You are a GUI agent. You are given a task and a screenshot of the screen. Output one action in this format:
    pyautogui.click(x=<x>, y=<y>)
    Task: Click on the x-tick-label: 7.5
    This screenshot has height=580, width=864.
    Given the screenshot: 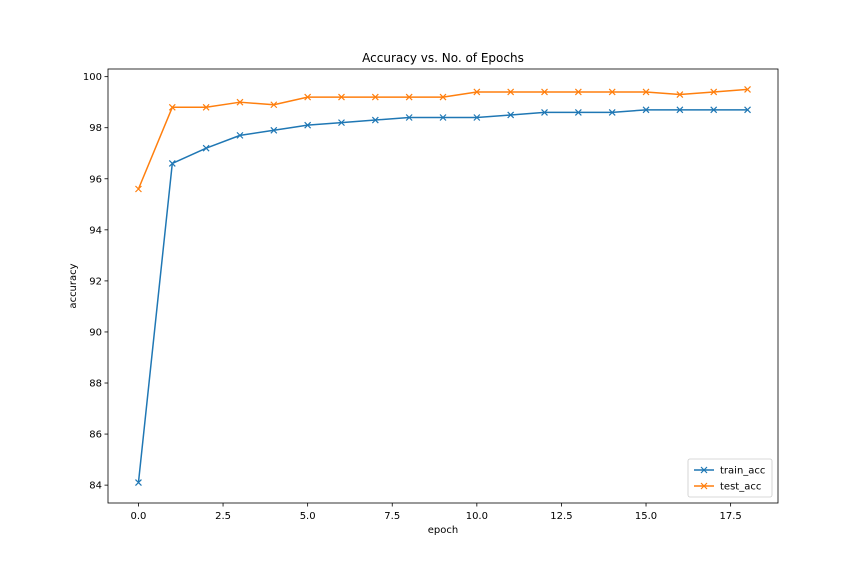 What is the action you would take?
    pyautogui.click(x=392, y=516)
    